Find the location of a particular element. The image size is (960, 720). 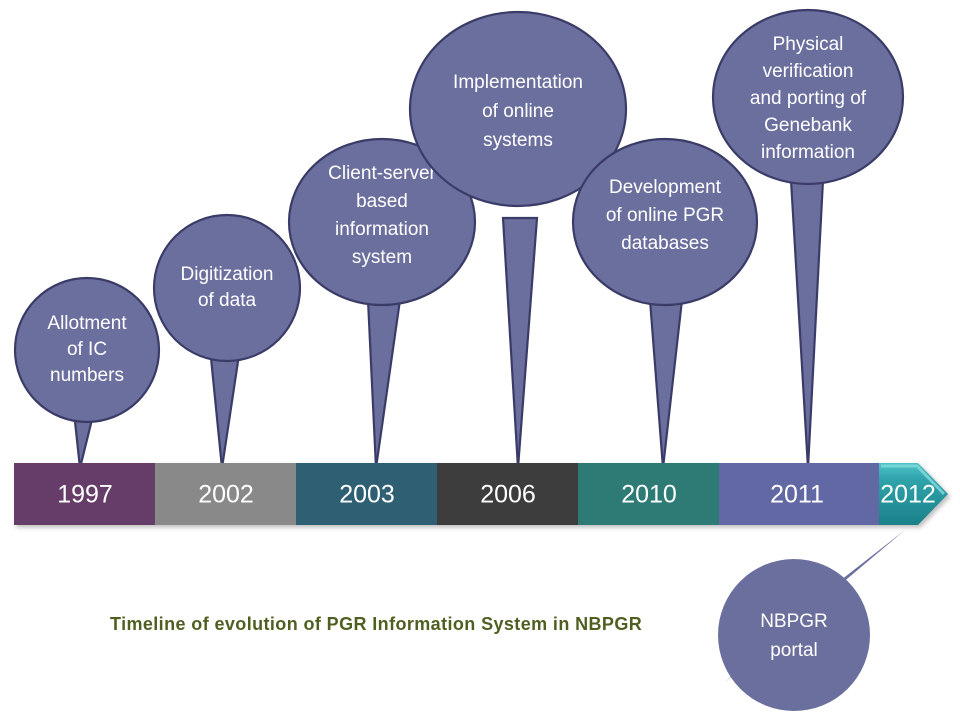

callout-2010: Development of online PGR databases is located at coordinates (665, 222).